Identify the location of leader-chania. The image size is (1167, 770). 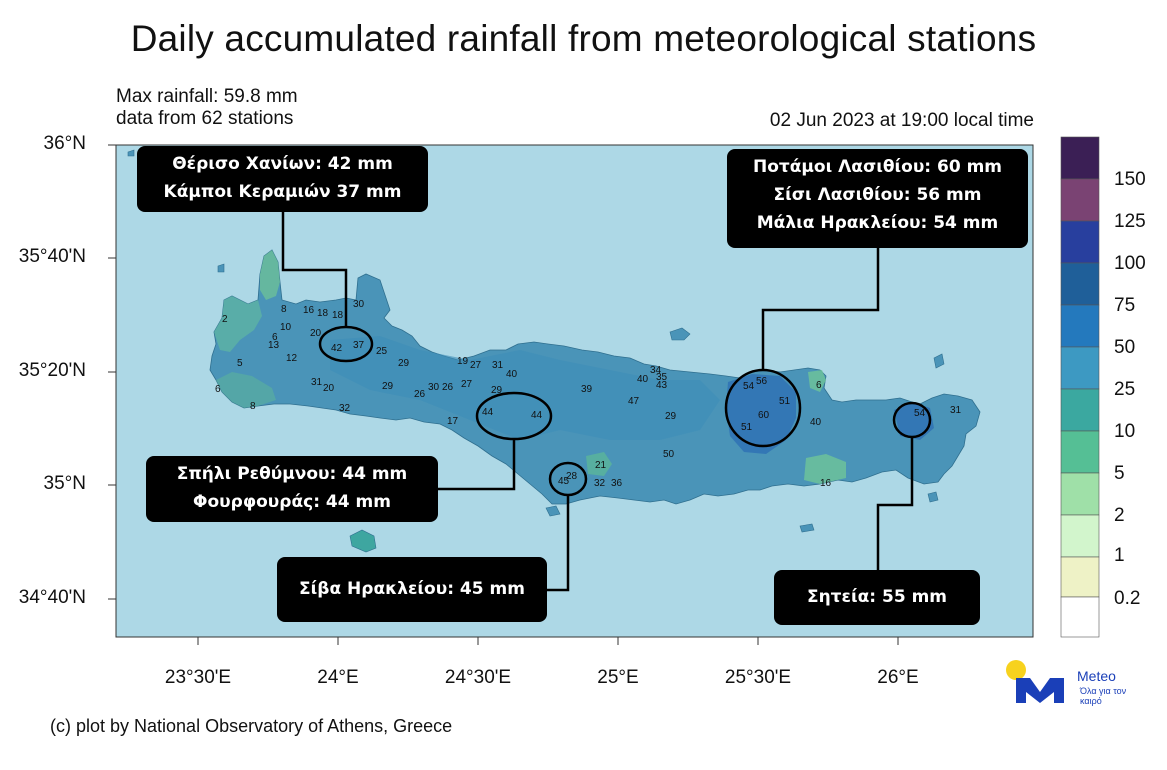
(314, 269).